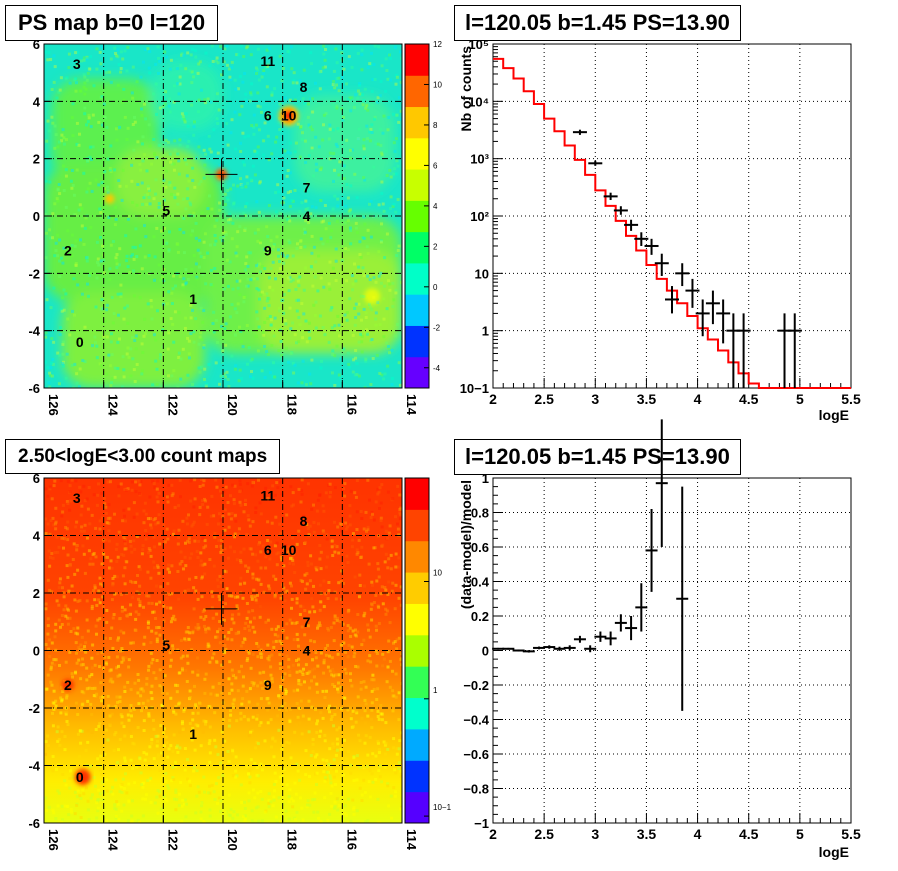 This screenshot has width=898, height=871. Describe the element at coordinates (268, 685) in the screenshot. I see `source-label: 9` at that location.